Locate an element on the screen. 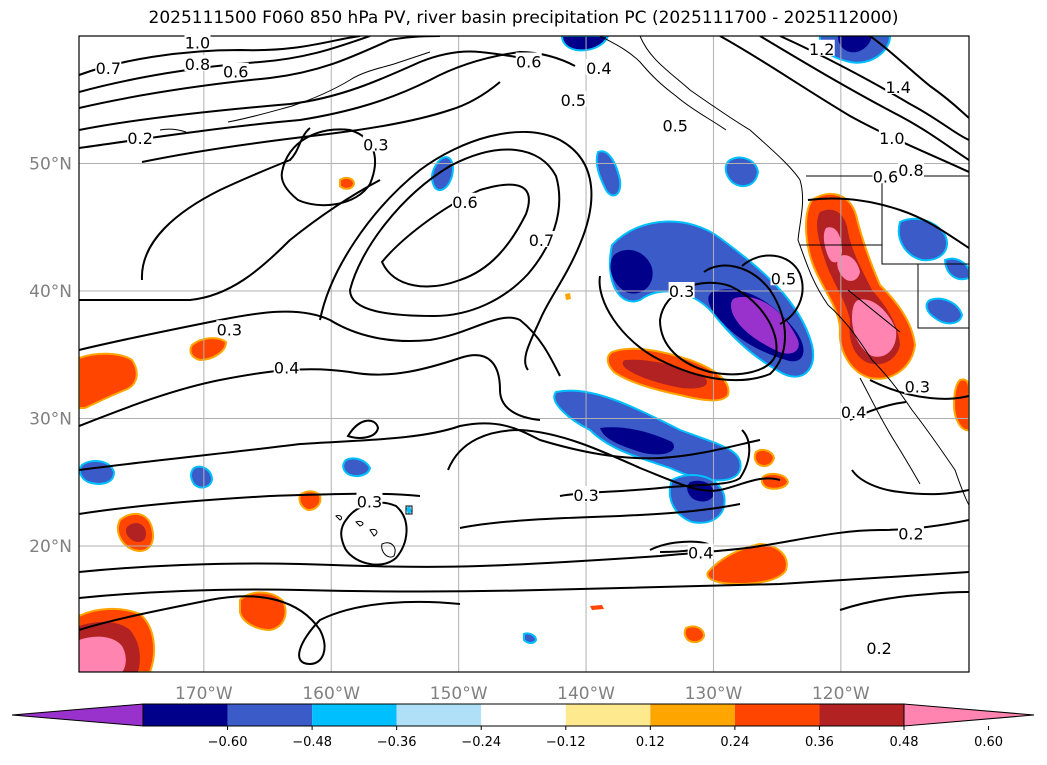 Image resolution: width=1047 pixels, height=765 pixels. shade-negative-kauai is located at coordinates (409, 510).